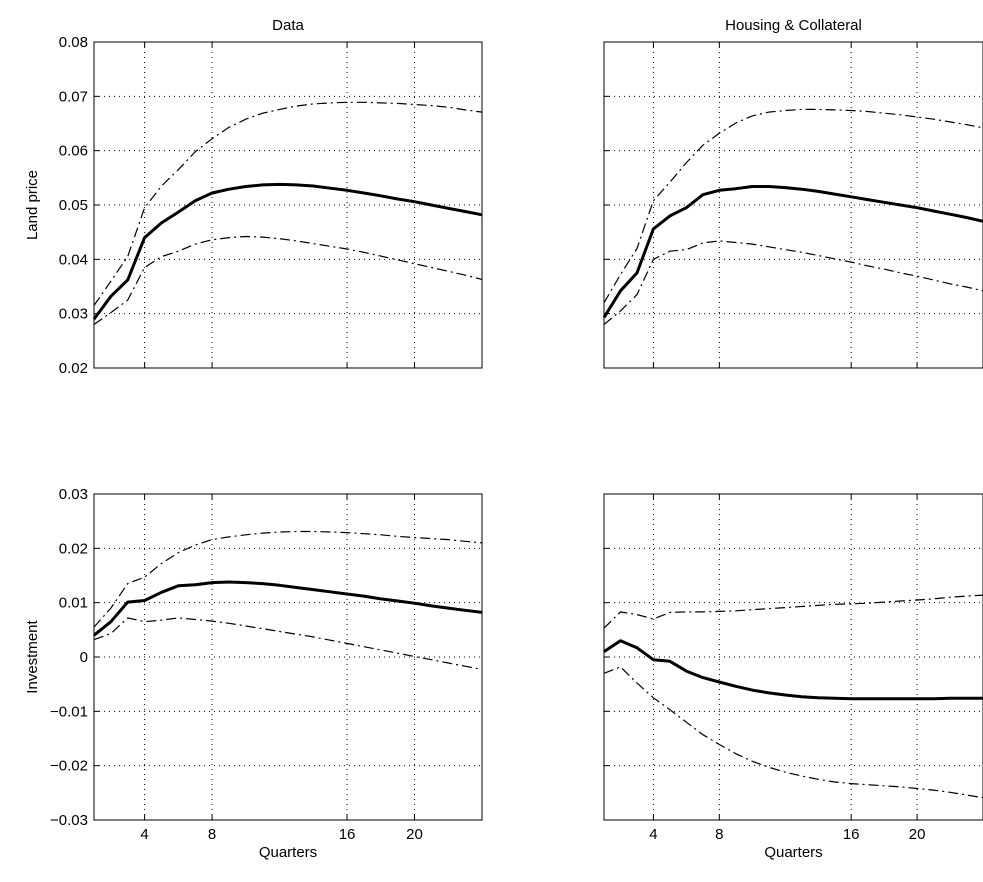 This screenshot has height=882, width=983. Describe the element at coordinates (73, 96) in the screenshot. I see `y-tick-label: 0.07` at that location.